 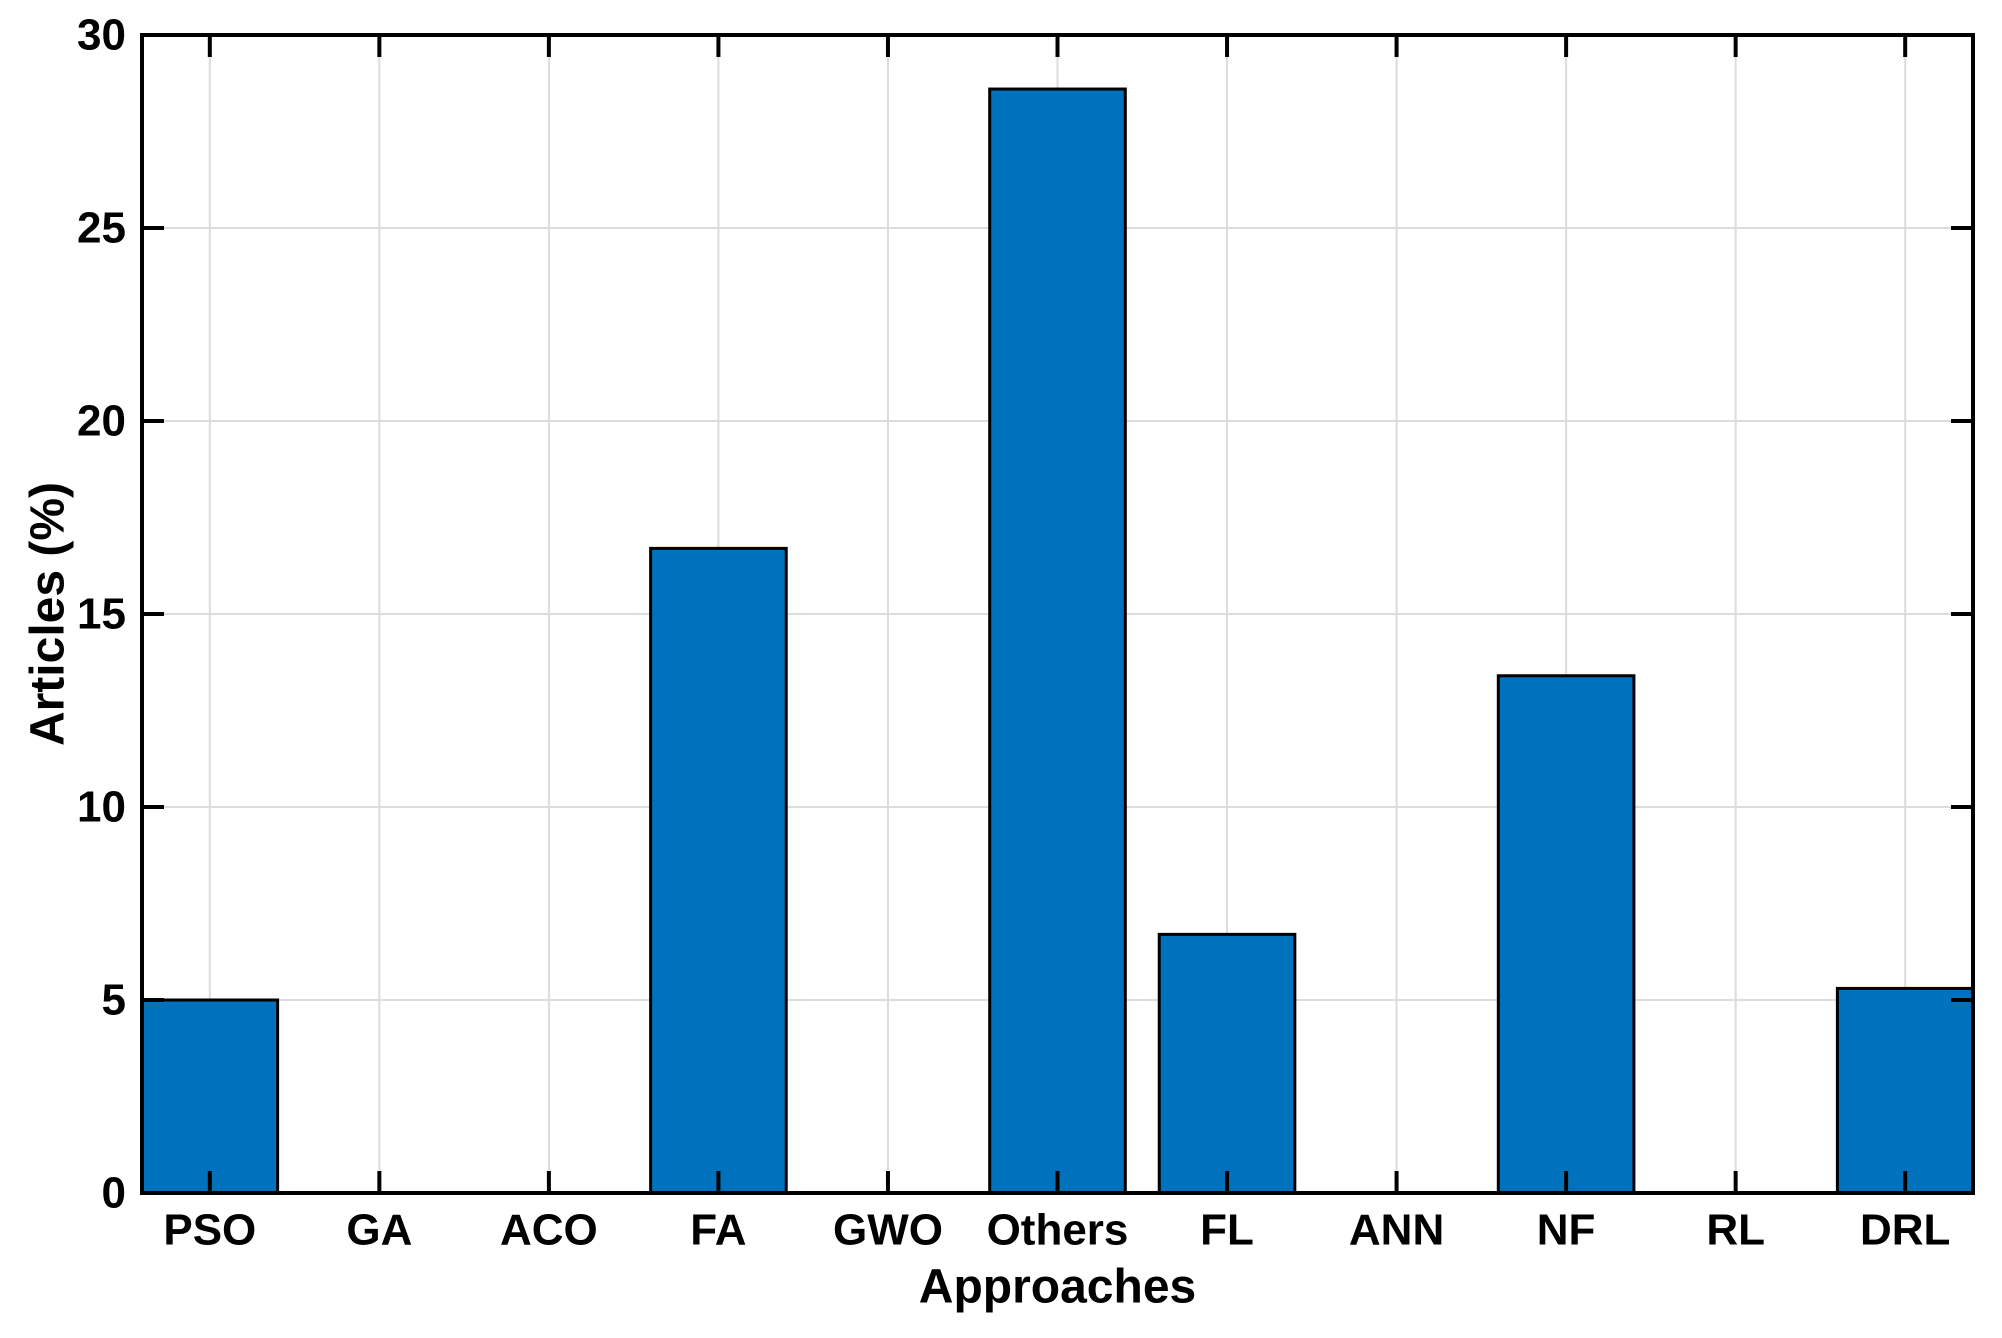 I want to click on x-tick-label-others: Others, so click(x=1058, y=1230).